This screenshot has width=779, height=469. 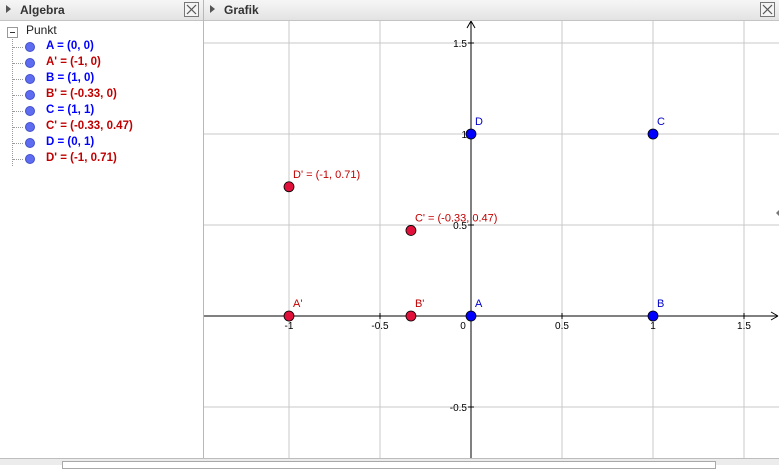 What do you see at coordinates (411, 316) in the screenshot?
I see `point-b-prime` at bounding box center [411, 316].